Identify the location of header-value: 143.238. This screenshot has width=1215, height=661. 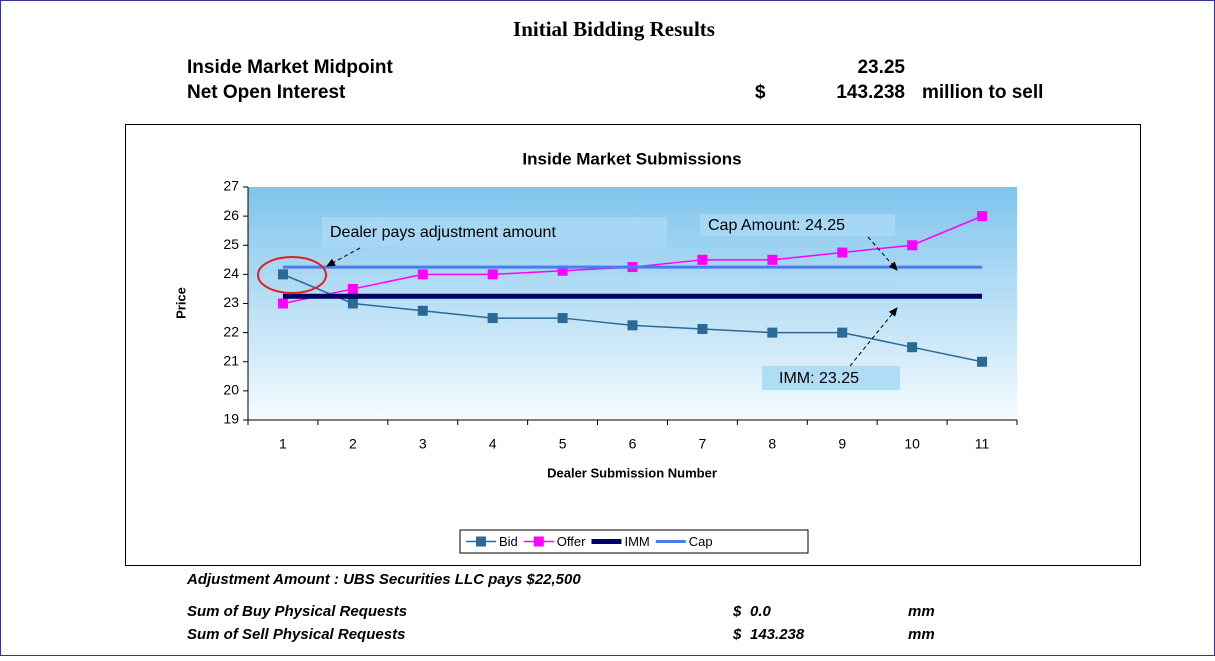
(870, 92).